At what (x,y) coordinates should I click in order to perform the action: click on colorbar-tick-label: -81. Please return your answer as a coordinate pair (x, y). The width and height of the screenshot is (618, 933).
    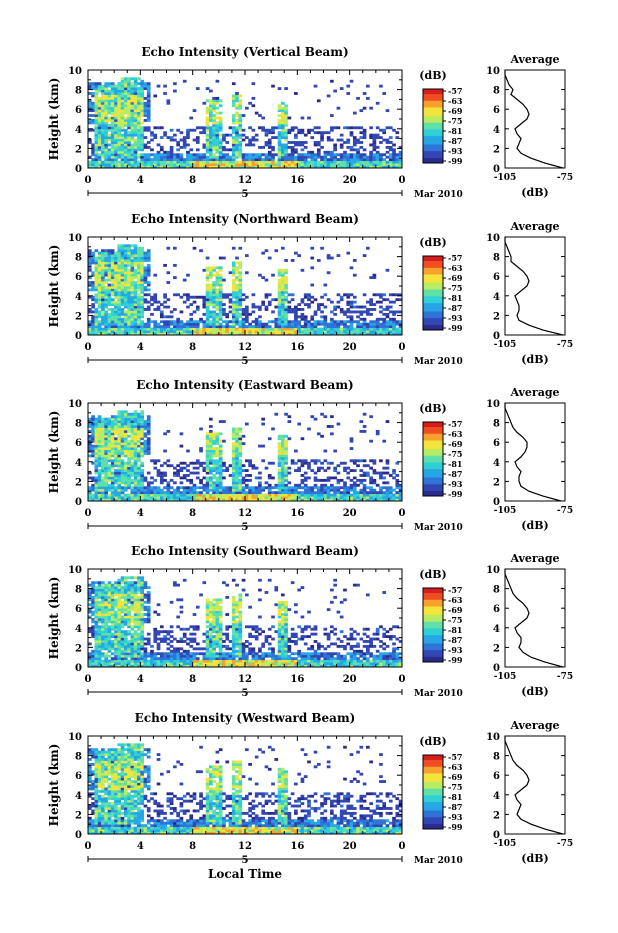
    Looking at the image, I should click on (455, 298).